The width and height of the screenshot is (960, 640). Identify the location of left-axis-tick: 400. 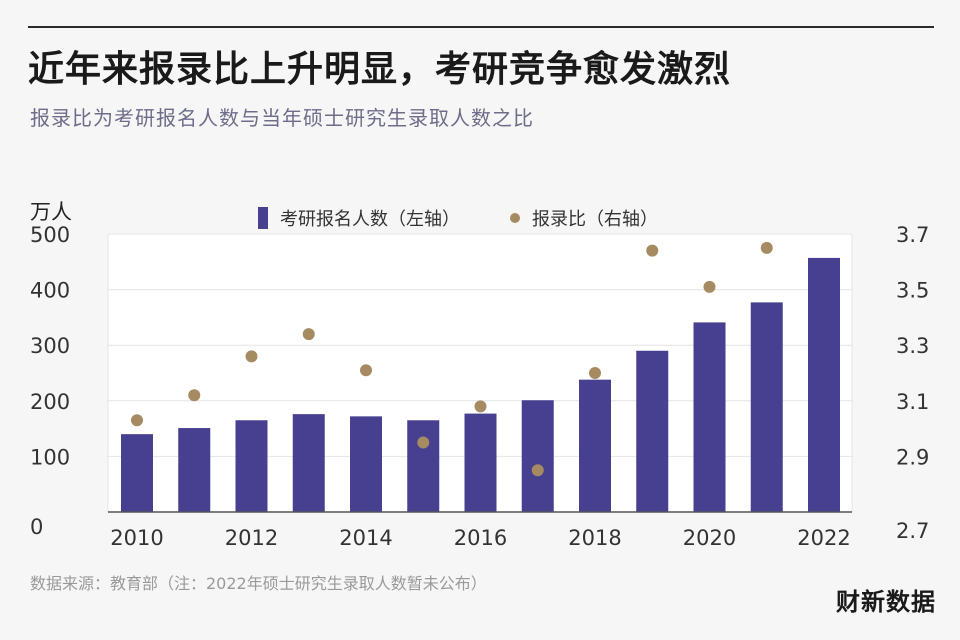
(50, 291).